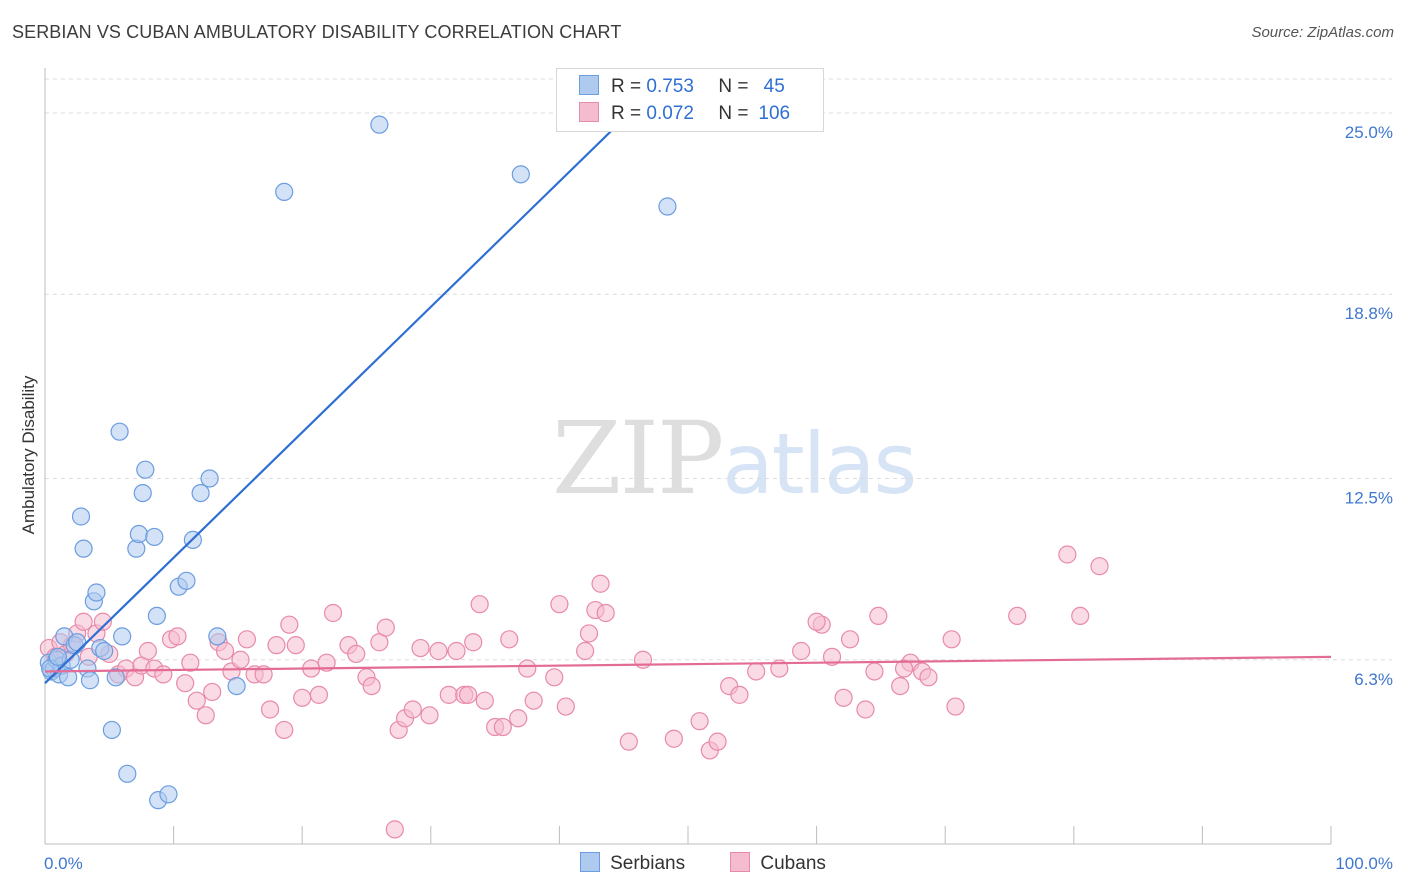  What do you see at coordinates (670, 113) in the screenshot?
I see `legend-r-value-cubans: 0.072` at bounding box center [670, 113].